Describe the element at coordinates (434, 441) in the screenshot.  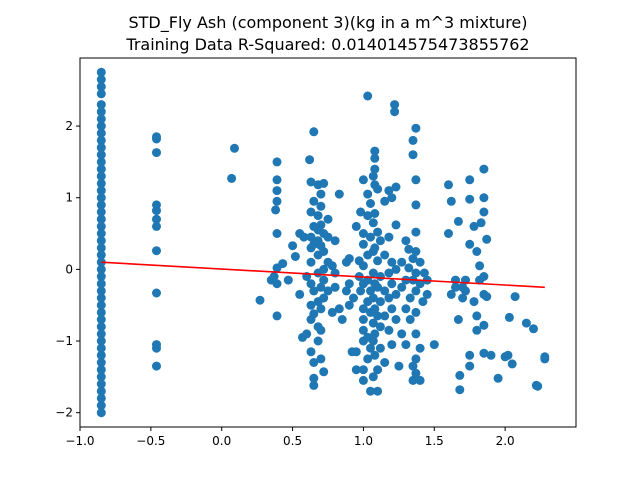
I see `x-tick-label-5: 1.5` at that location.